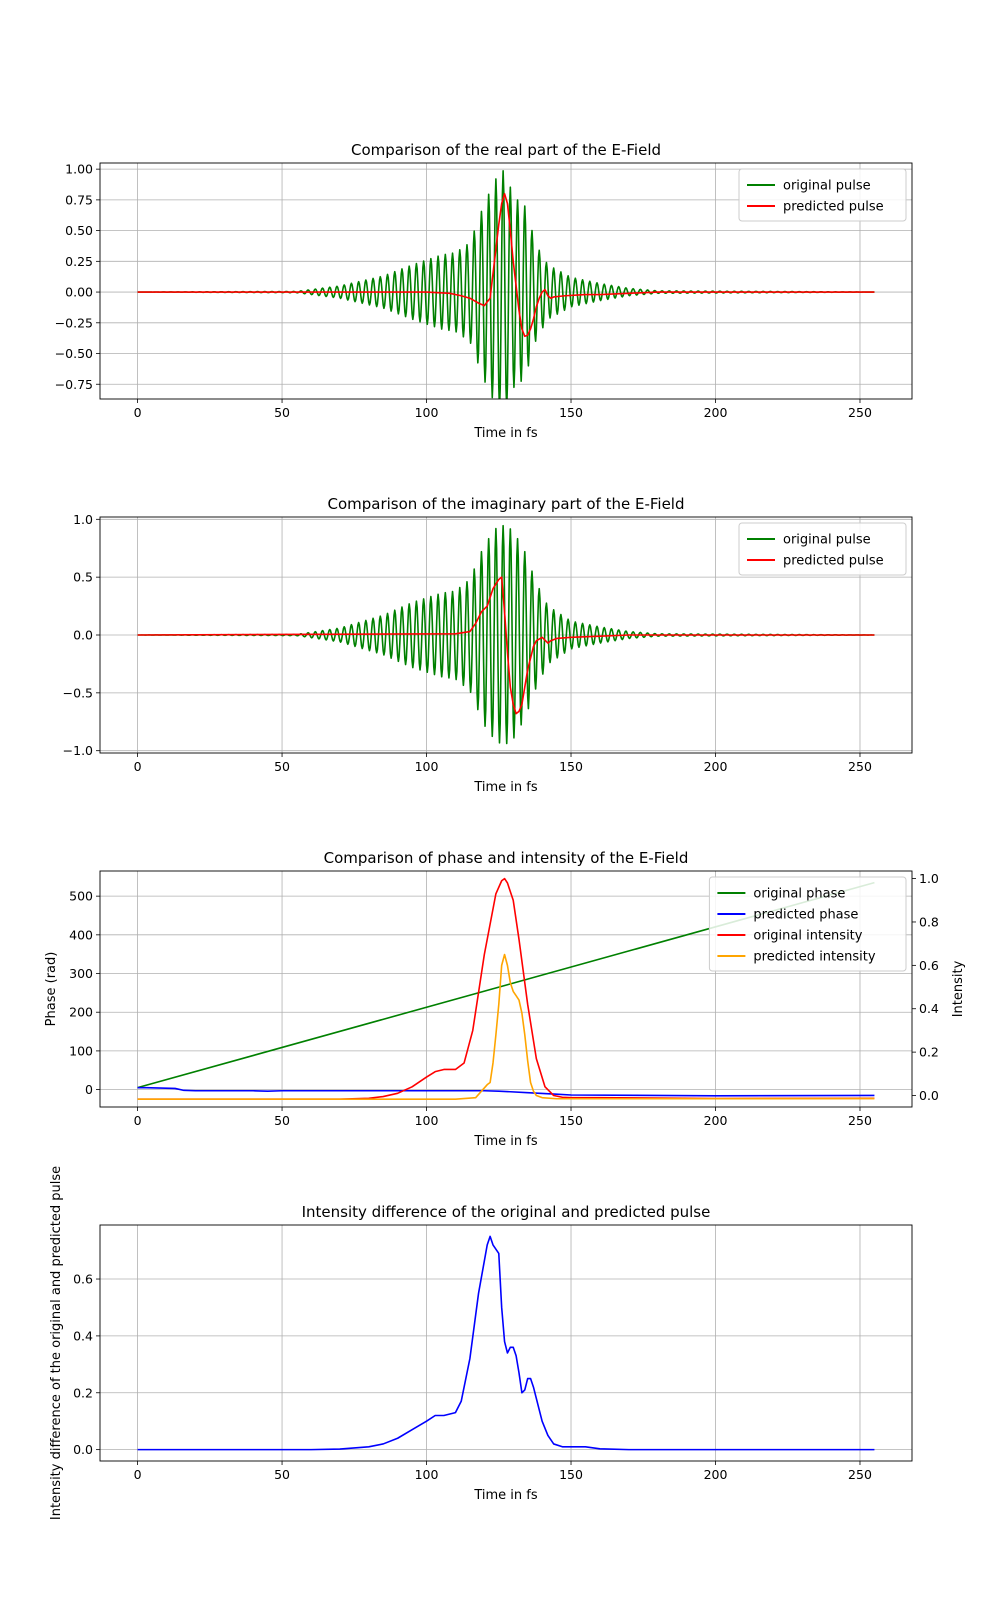 The width and height of the screenshot is (1000, 1600). I want to click on y2-tick-label: 0.4, so click(929, 1008).